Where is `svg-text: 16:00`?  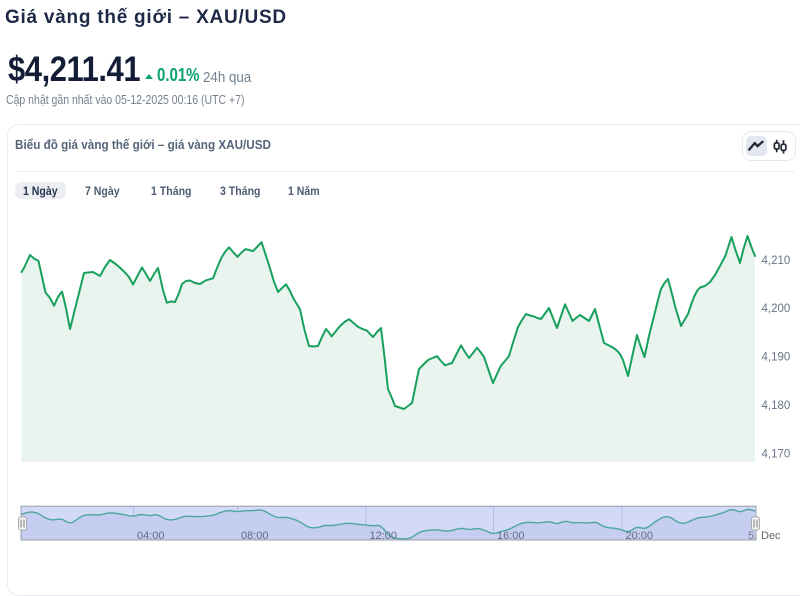
svg-text: 16:00 is located at coordinates (511, 536).